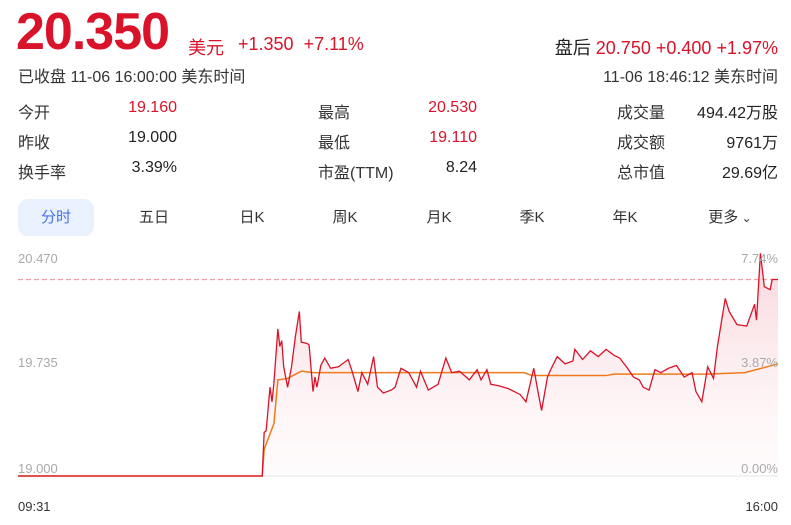  What do you see at coordinates (266, 44) in the screenshot?
I see `change-amount: +1.350` at bounding box center [266, 44].